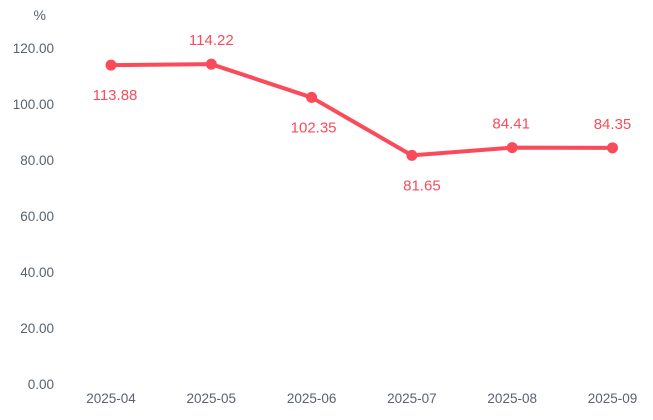 The width and height of the screenshot is (653, 420). I want to click on y-axis-tick-label: 60.00, so click(37, 216).